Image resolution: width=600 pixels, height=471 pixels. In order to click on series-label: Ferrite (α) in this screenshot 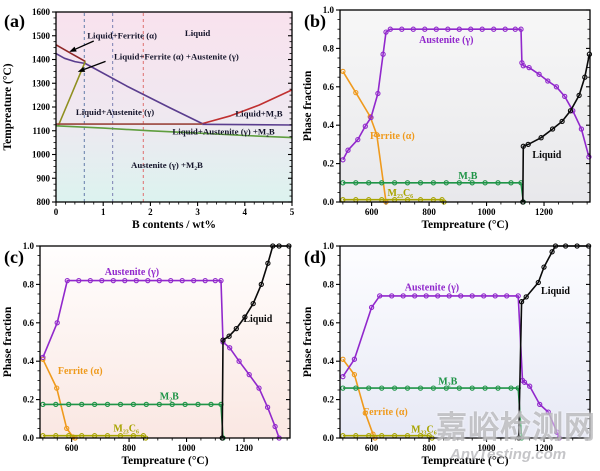, I will do `click(392, 136)`.